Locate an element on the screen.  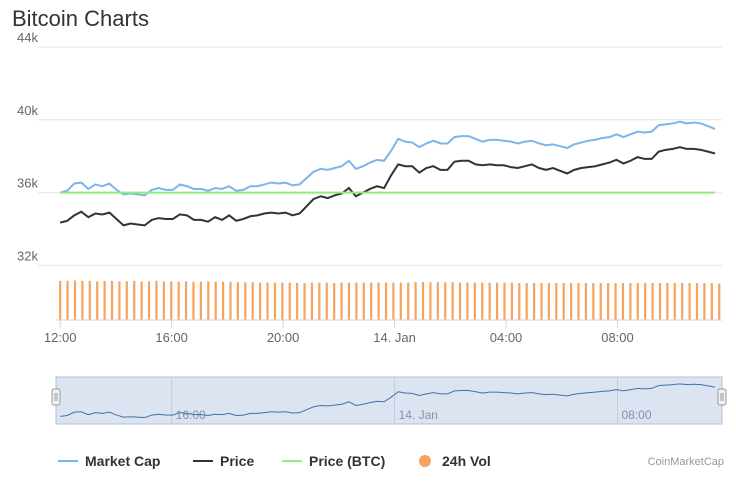
price-line is located at coordinates (387, 186).